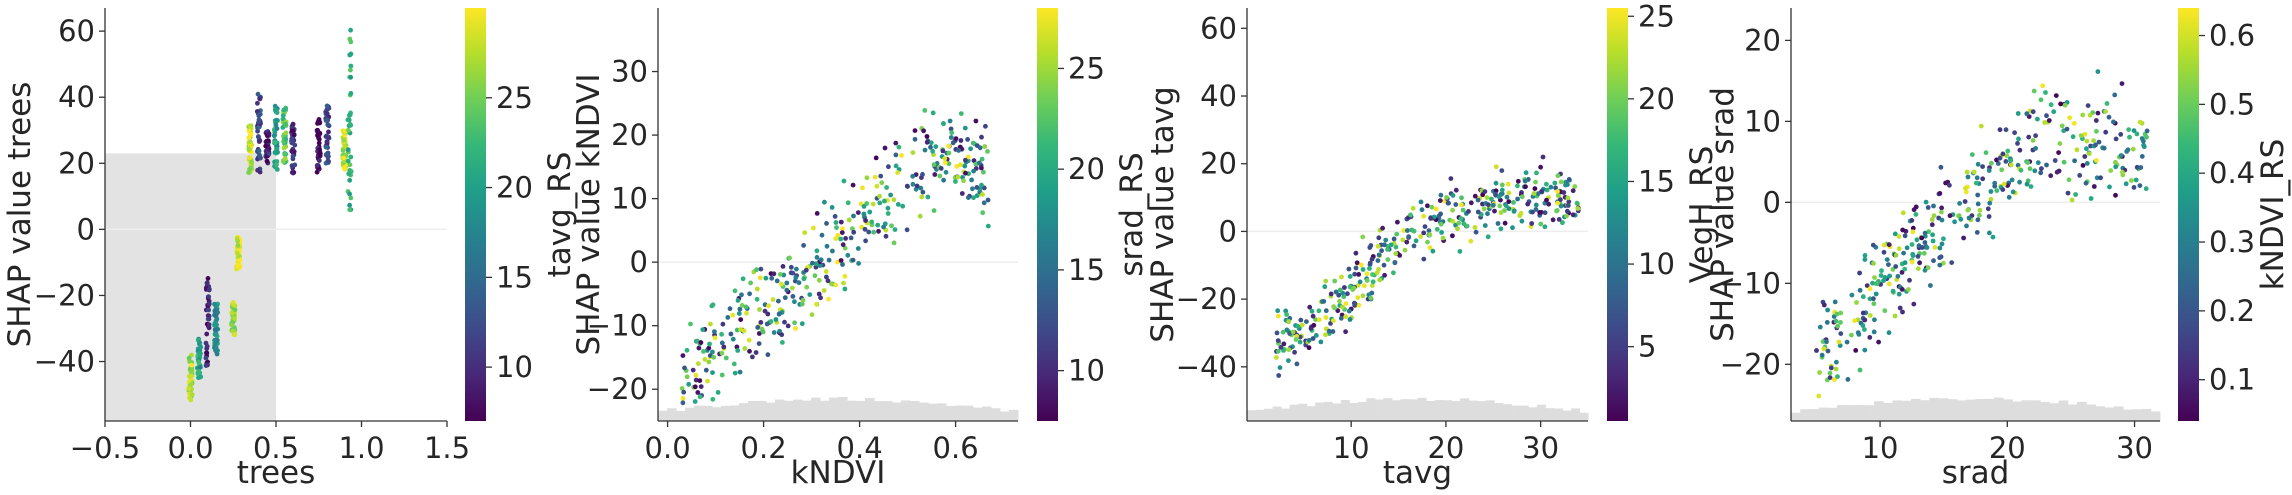  I want to click on x-tick-label: 10, so click(1351, 448).